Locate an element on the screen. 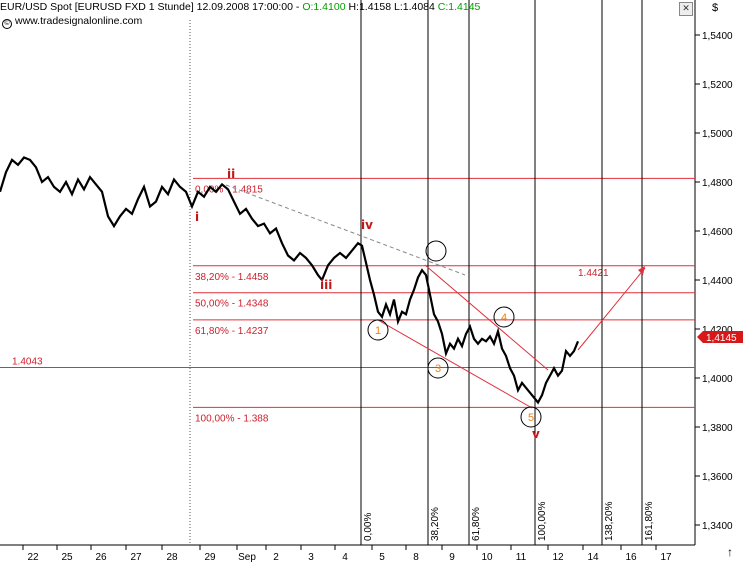 The height and width of the screenshot is (563, 743). wave-number-label: 1 is located at coordinates (378, 331).